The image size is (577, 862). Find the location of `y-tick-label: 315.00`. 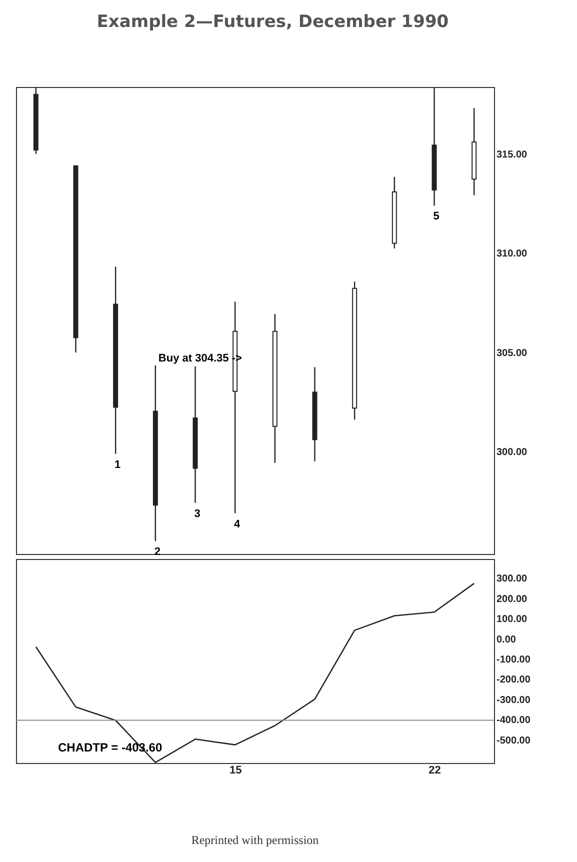

y-tick-label: 315.00 is located at coordinates (512, 154).